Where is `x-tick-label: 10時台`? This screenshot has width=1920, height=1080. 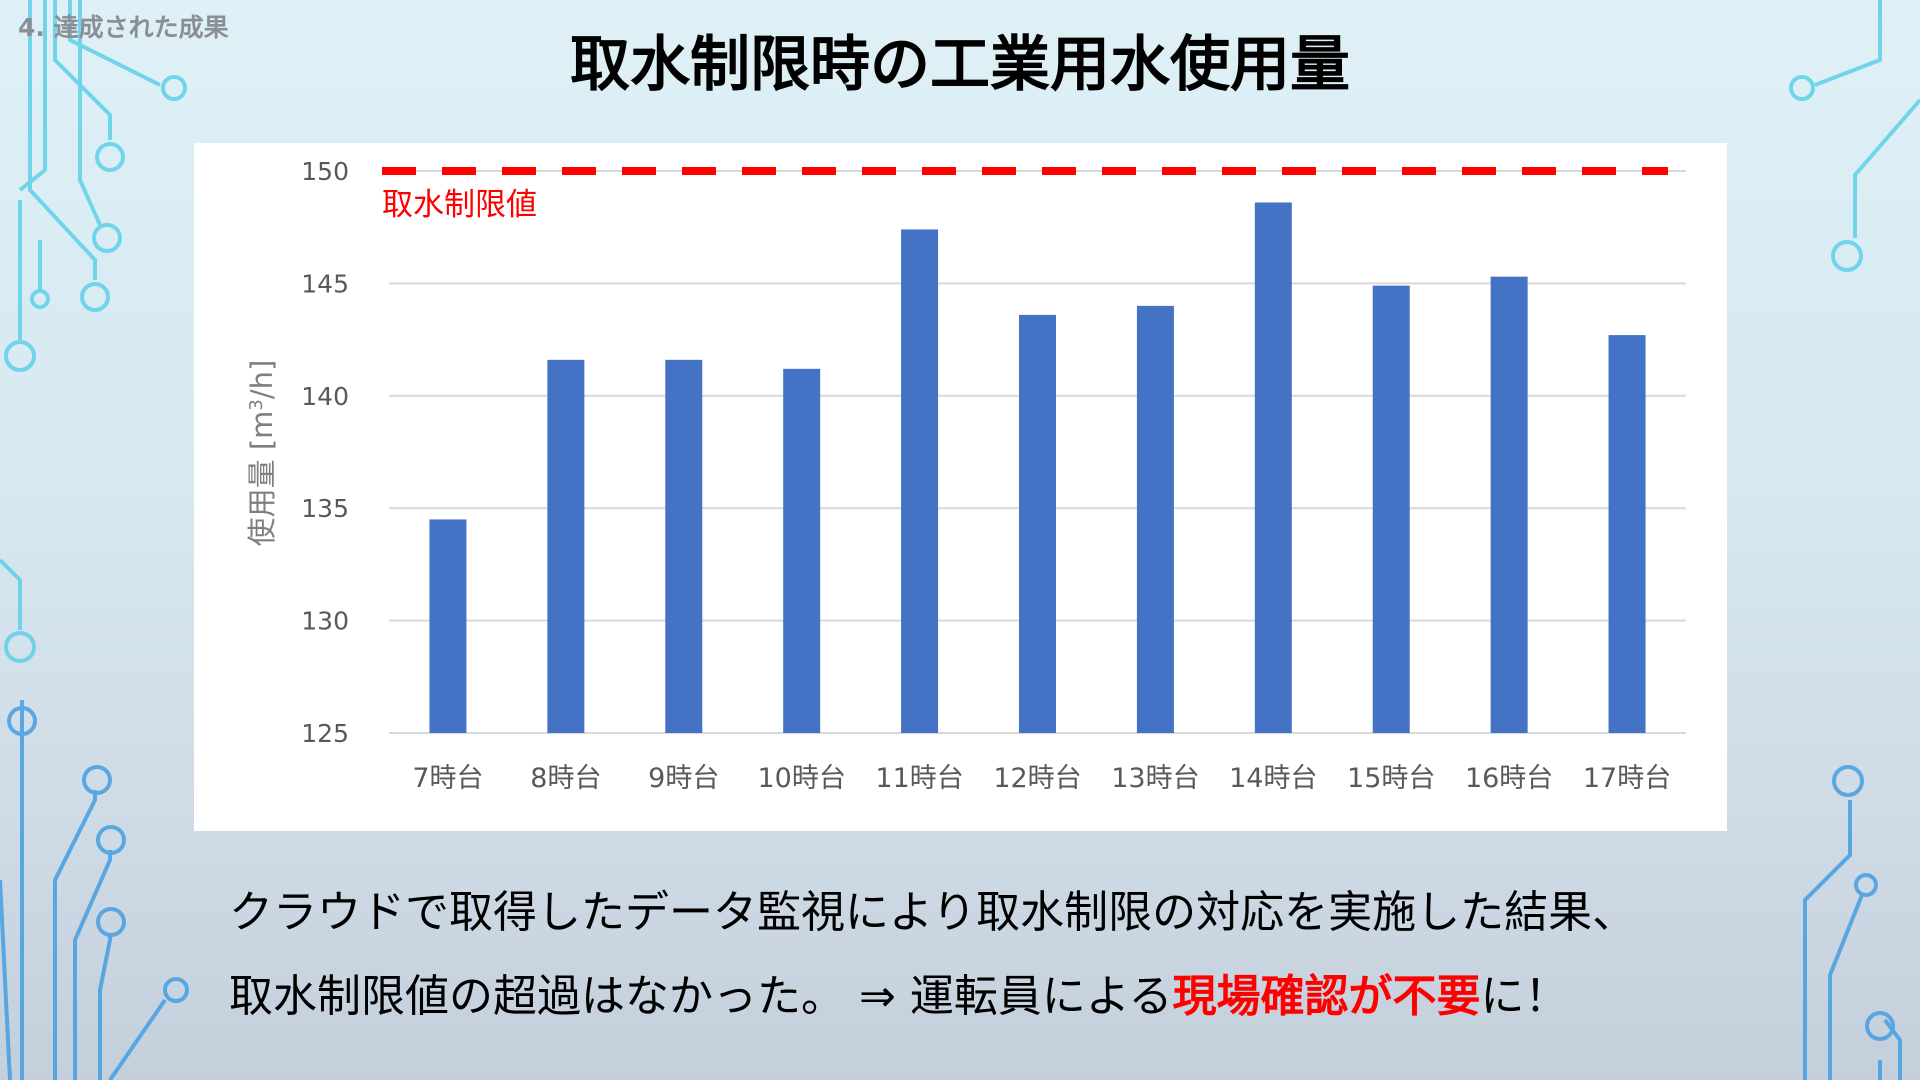 x-tick-label: 10時台 is located at coordinates (802, 778).